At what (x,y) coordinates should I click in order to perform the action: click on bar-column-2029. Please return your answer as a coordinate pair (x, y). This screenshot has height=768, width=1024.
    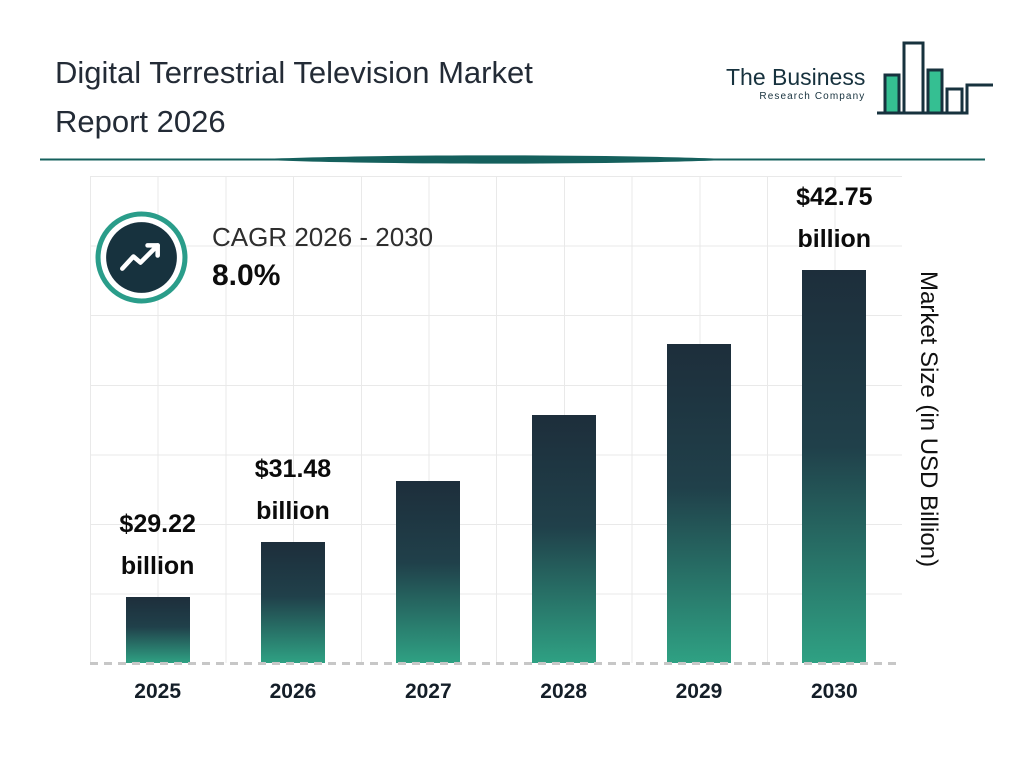
    Looking at the image, I should click on (698, 419).